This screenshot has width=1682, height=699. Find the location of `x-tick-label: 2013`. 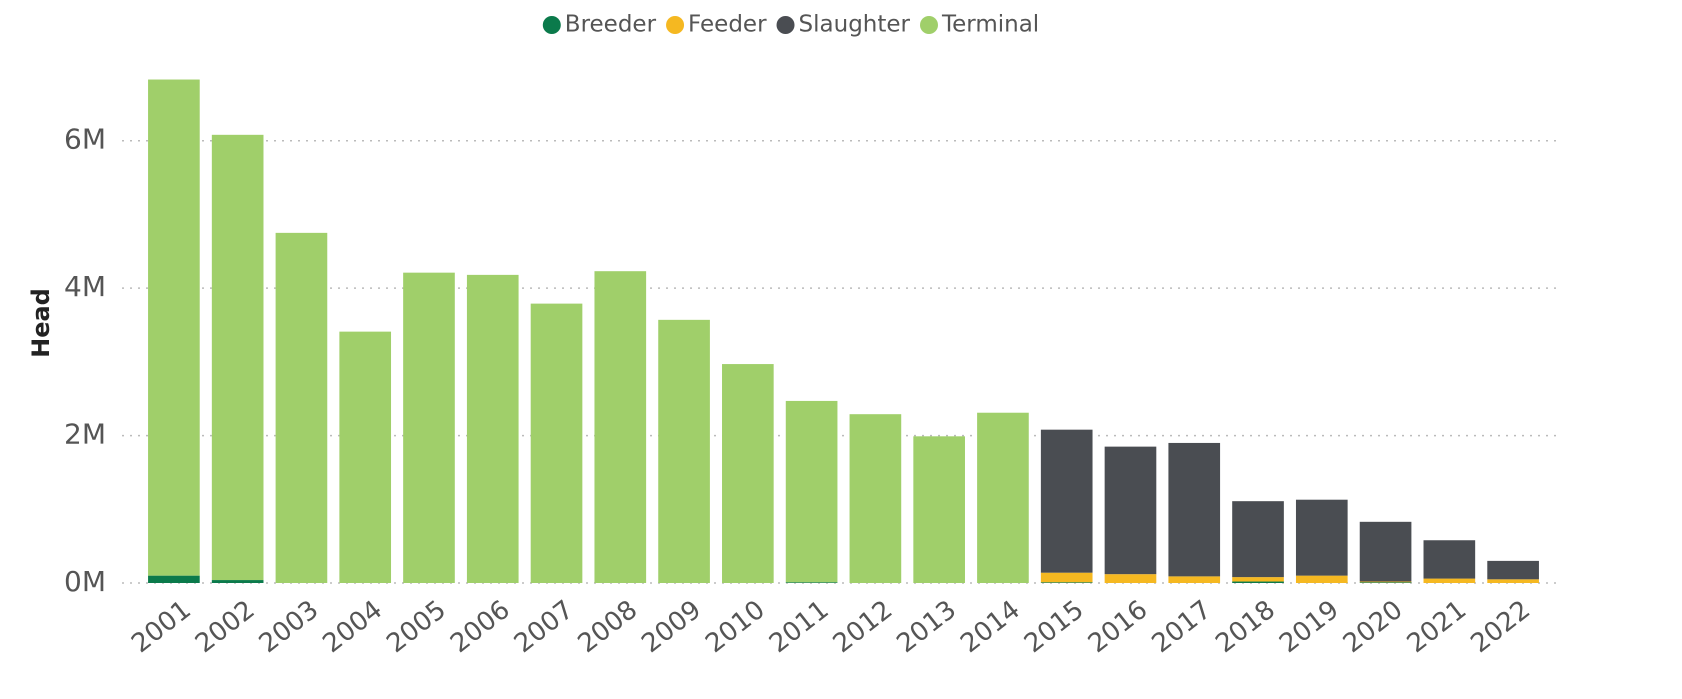

x-tick-label: 2013 is located at coordinates (926, 627).